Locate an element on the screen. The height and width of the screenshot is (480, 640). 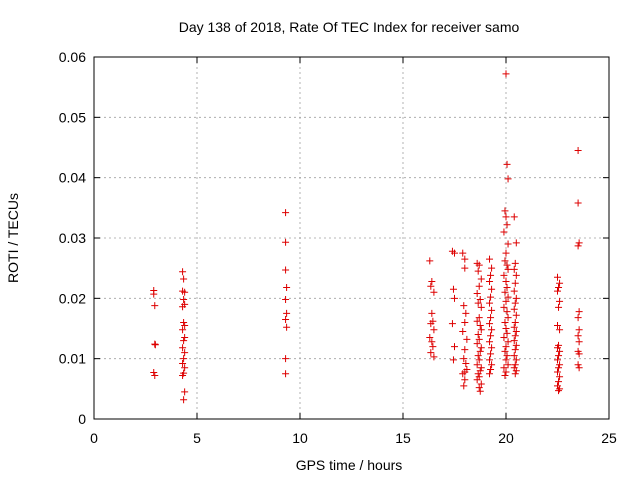
y-axis-tick-labels: 0 0.01 0.02 0.03 0.04 0.05 0.06 is located at coordinates (72, 238).